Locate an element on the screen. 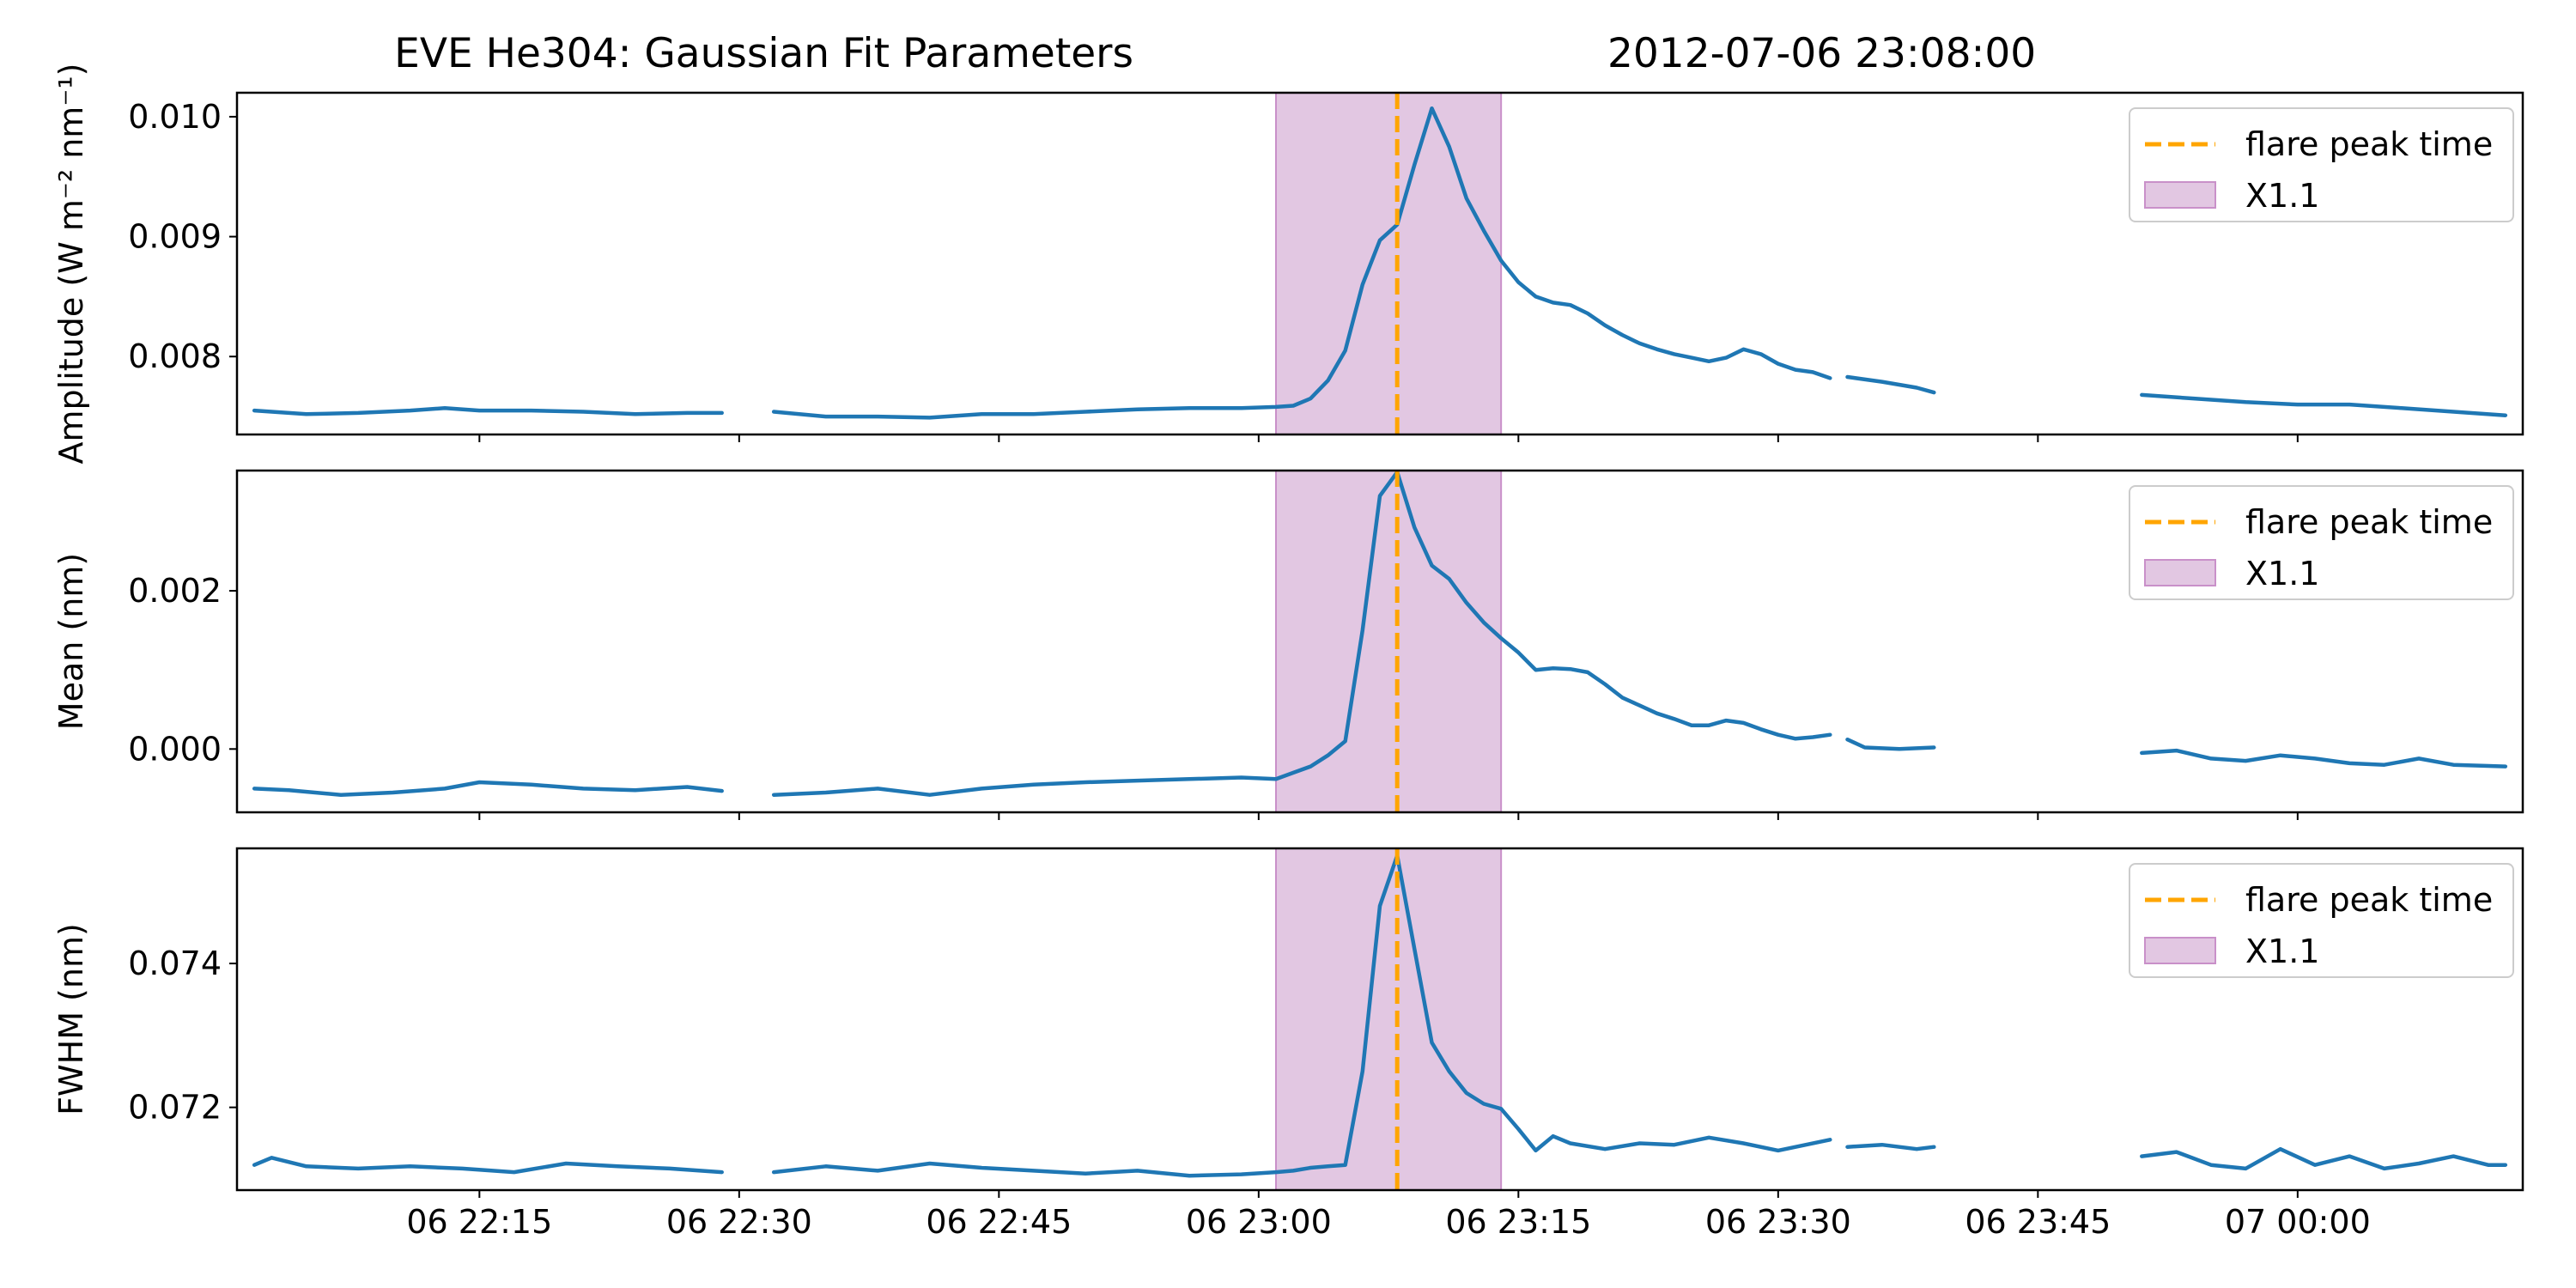 The image size is (2576, 1288). x-tick-label: 06 23:30 is located at coordinates (1778, 1222).